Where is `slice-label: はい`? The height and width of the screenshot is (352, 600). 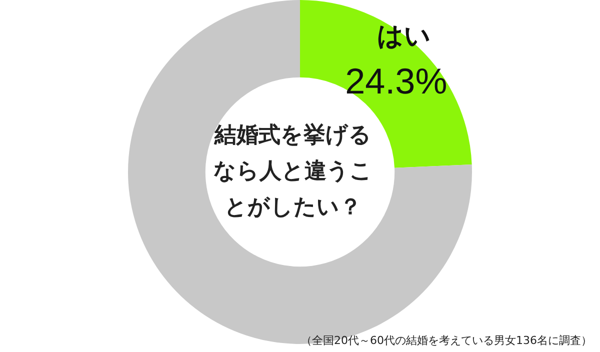
slice-label: はい is located at coordinates (404, 36).